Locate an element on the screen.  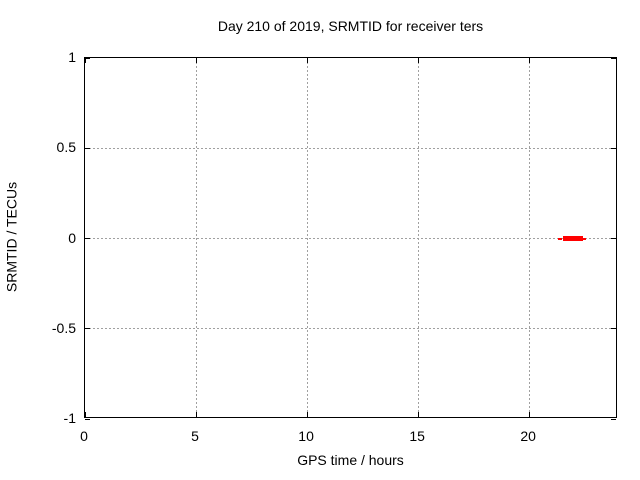
y-tick-label: 0 is located at coordinates (72, 237).